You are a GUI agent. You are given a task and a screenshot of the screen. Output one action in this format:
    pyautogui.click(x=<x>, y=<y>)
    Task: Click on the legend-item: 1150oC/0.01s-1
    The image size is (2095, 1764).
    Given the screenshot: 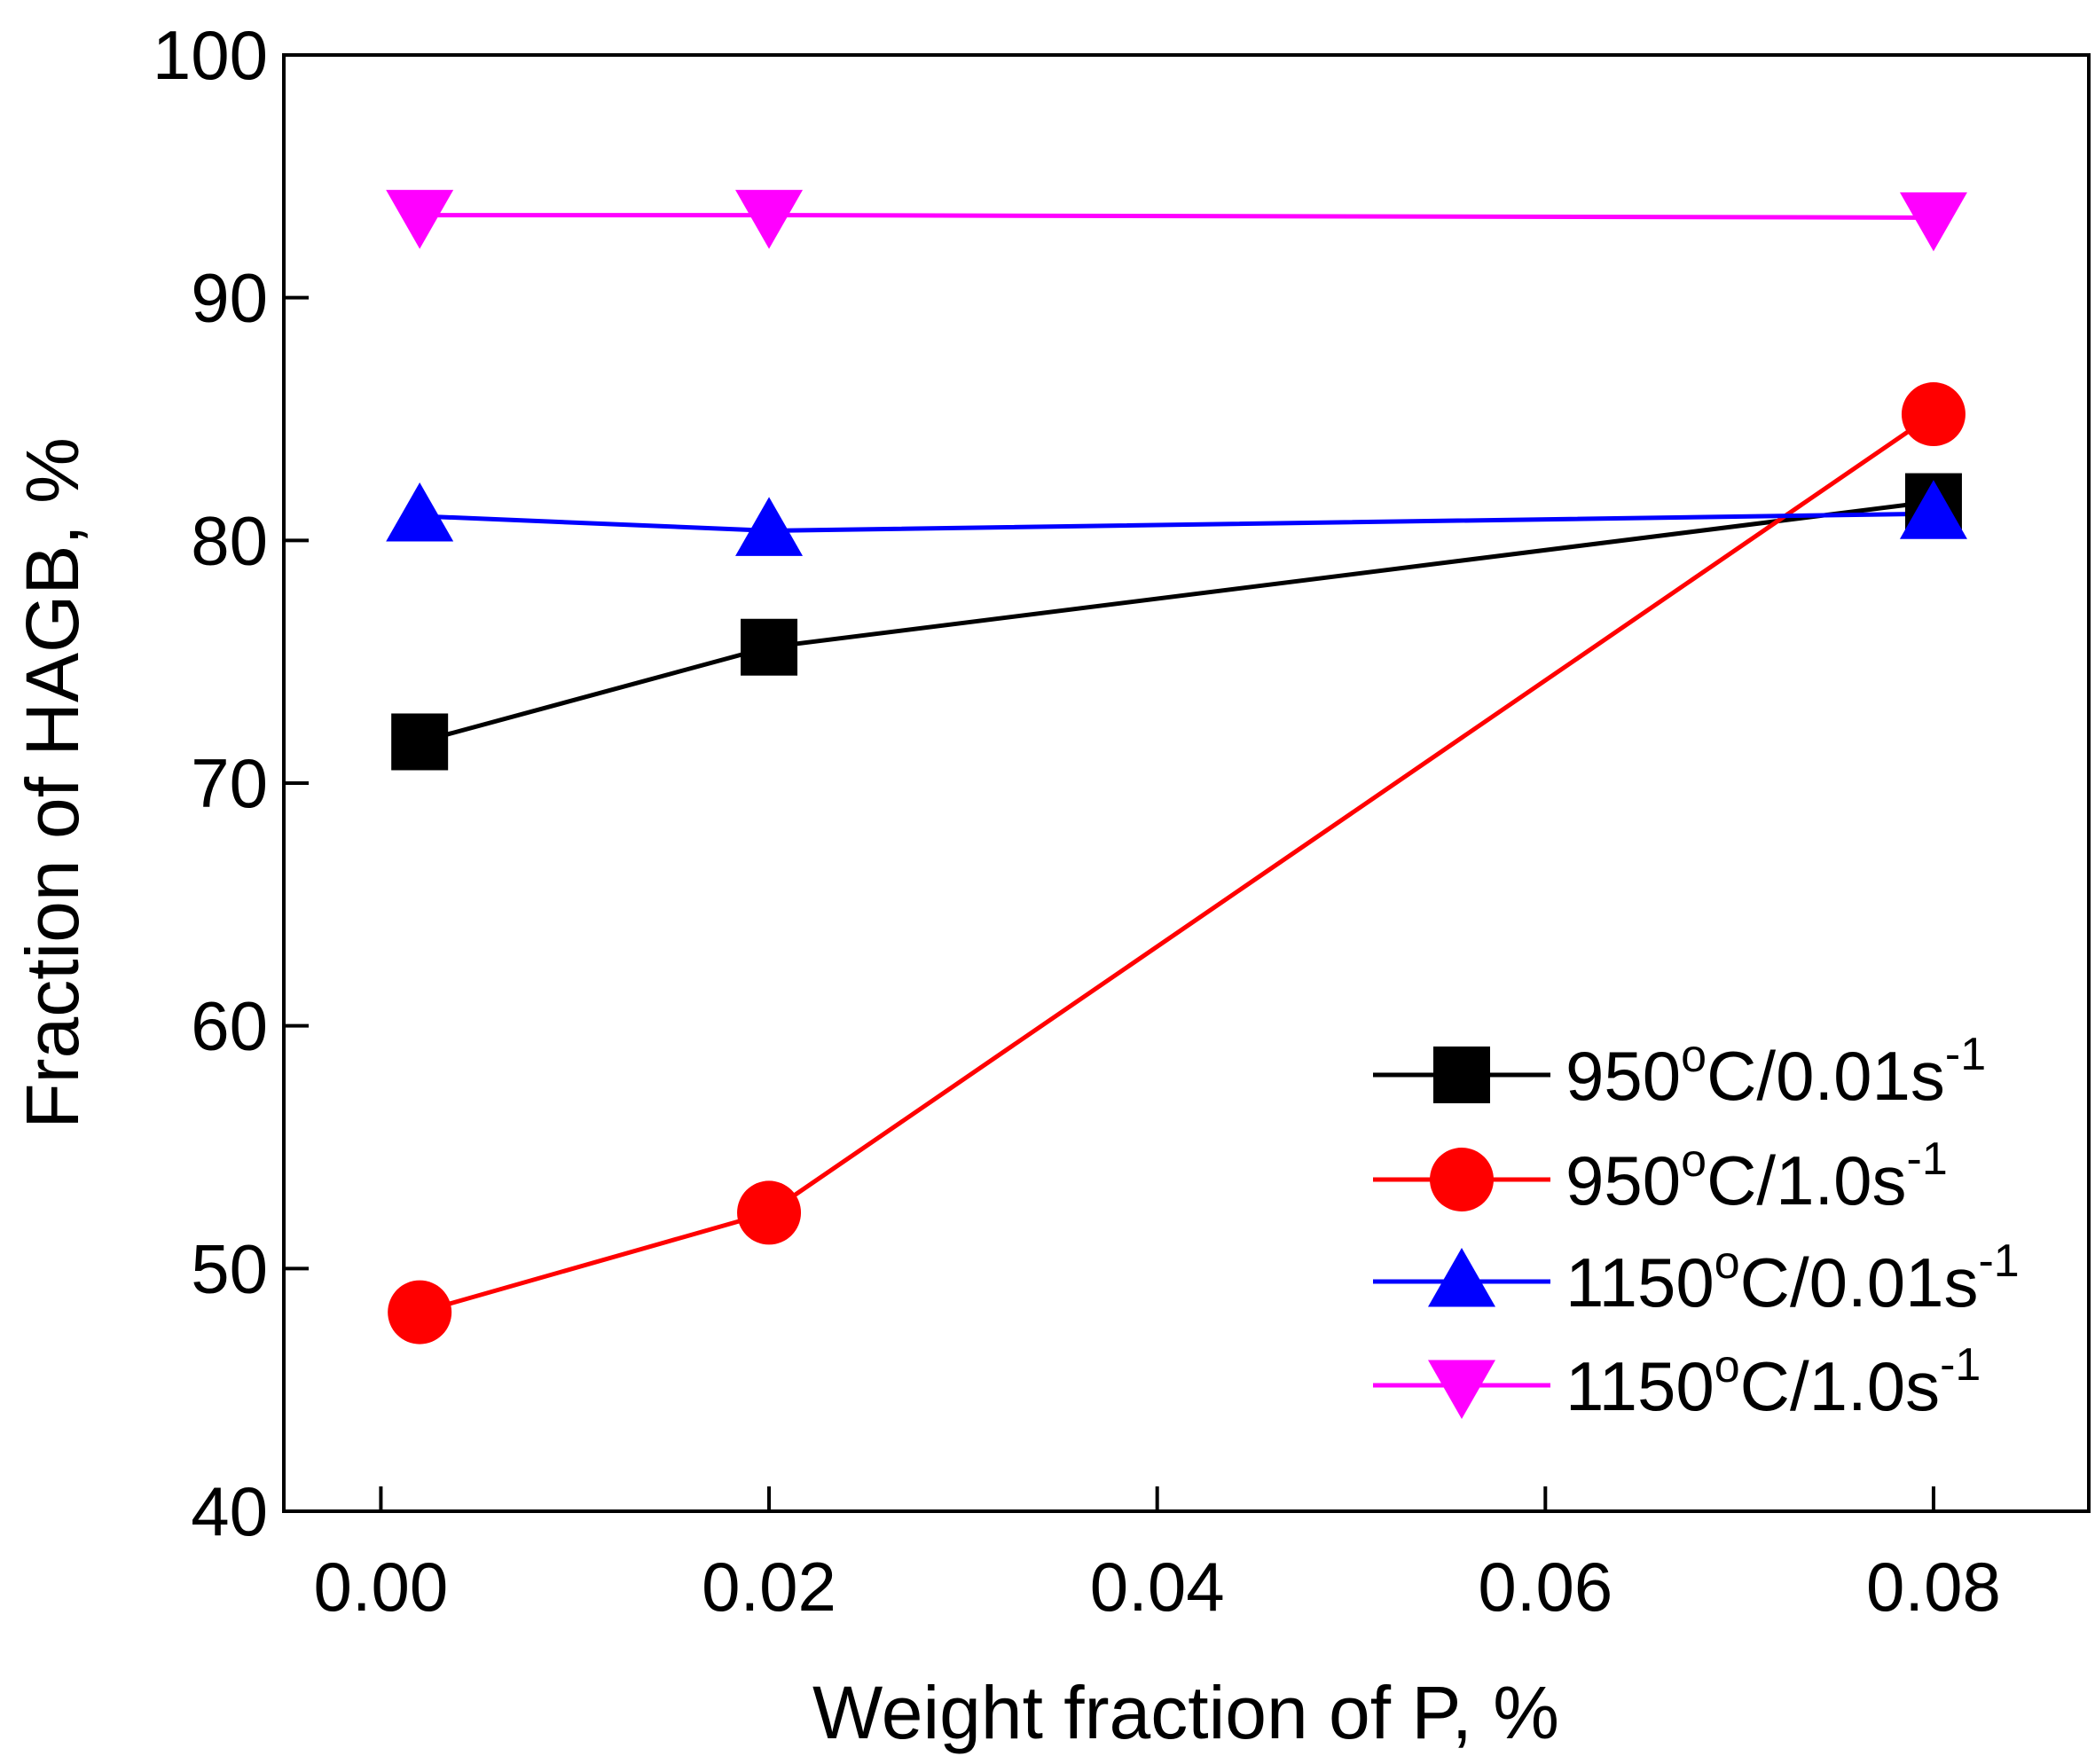 What is the action you would take?
    pyautogui.click(x=1696, y=1278)
    